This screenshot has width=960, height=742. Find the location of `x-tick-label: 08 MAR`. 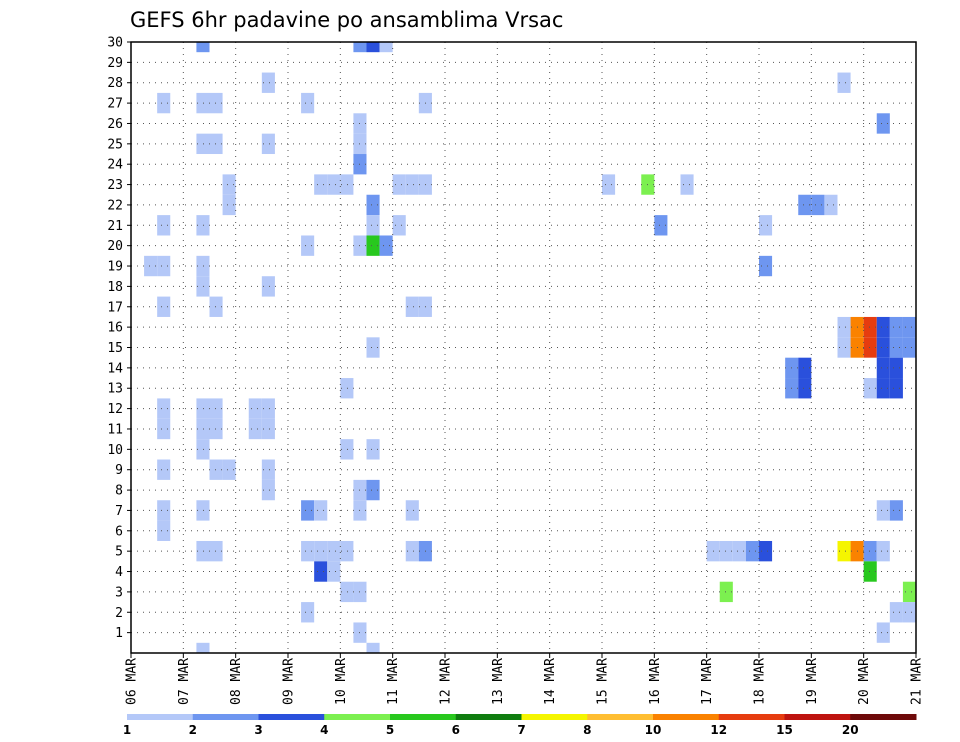

x-tick-label: 08 MAR is located at coordinates (236, 681).